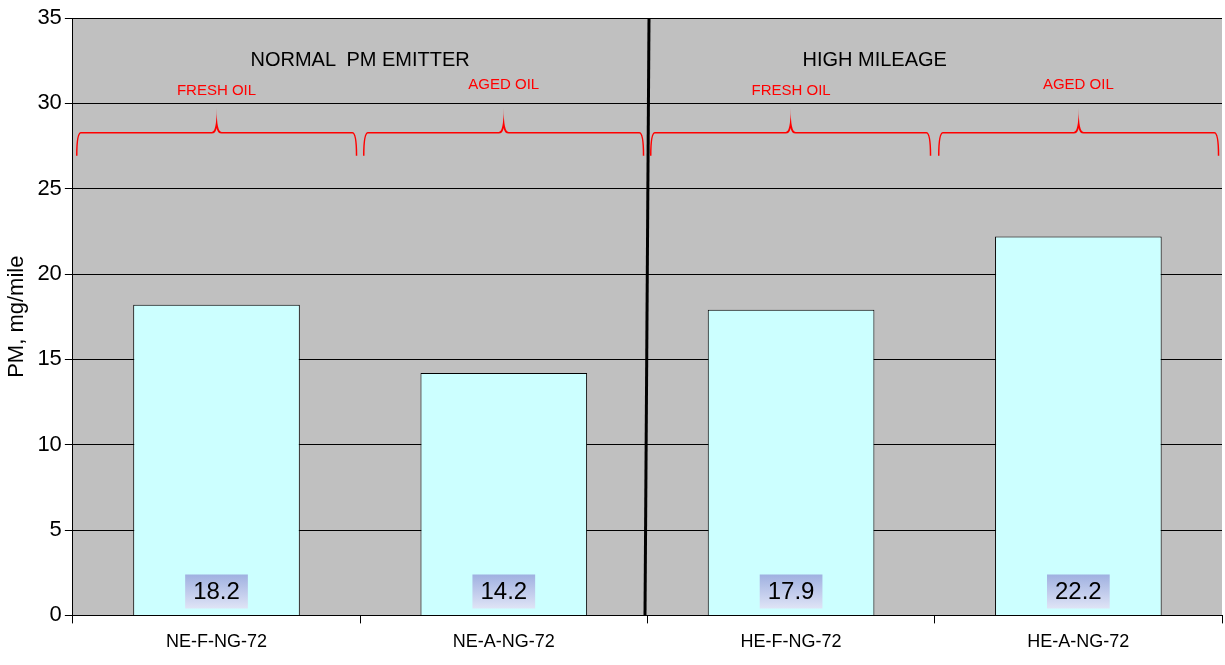  I want to click on y-axis-title: PM, mg/mile, so click(16, 316).